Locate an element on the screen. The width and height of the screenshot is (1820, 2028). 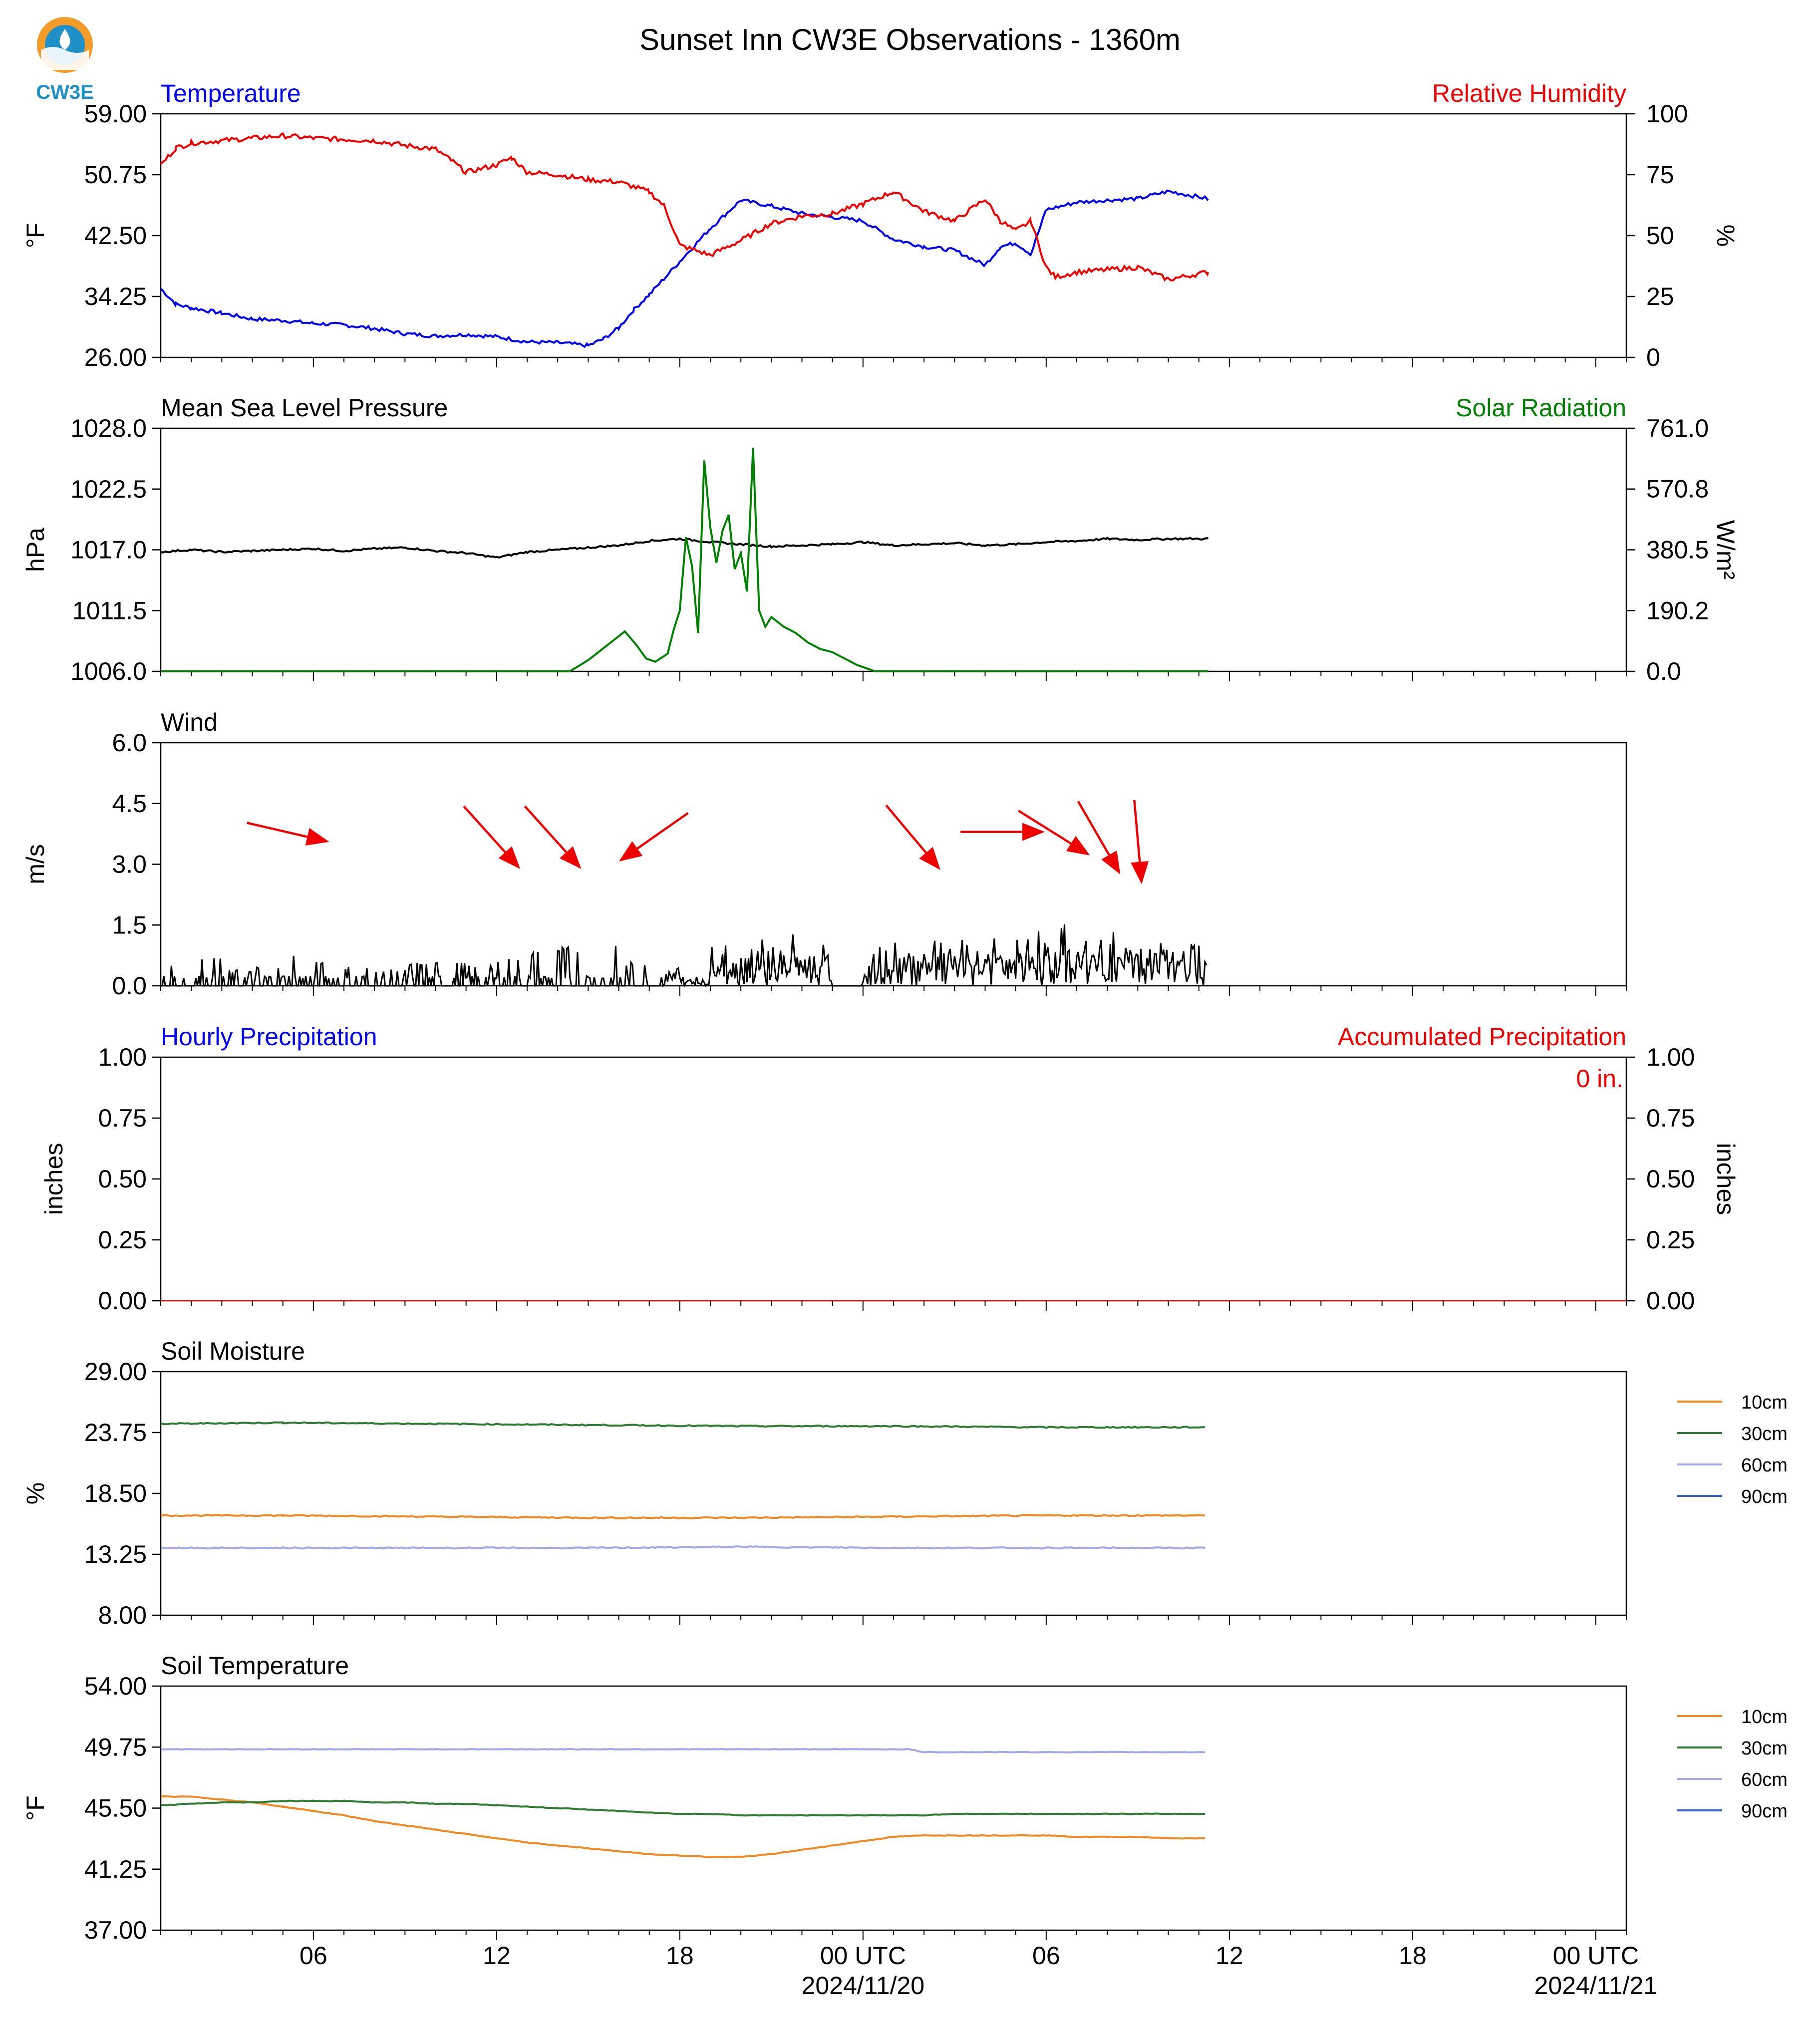
series-pressure is located at coordinates (684, 548).